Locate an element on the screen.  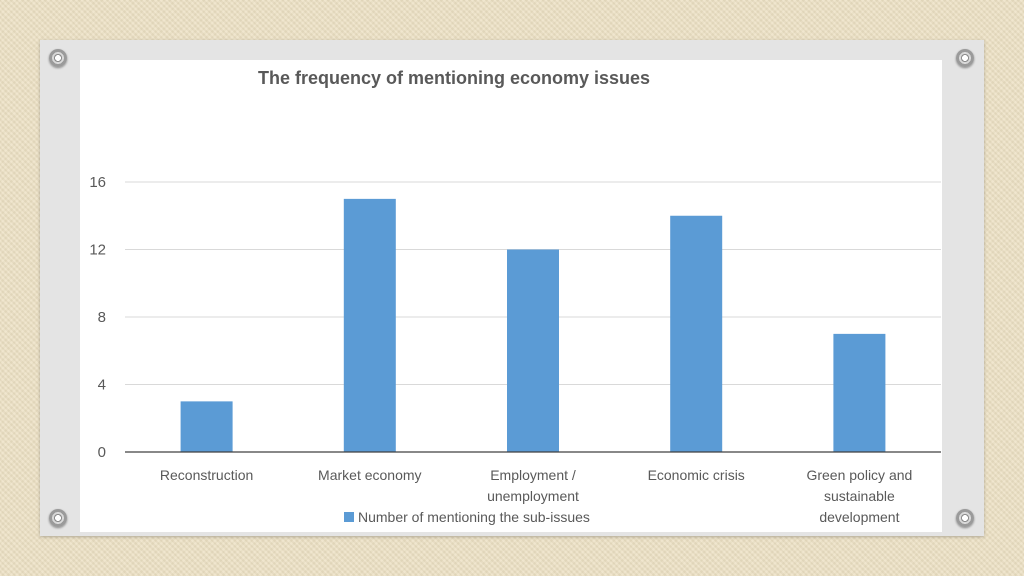
legend-label: Number of mentioning the sub-issues is located at coordinates (474, 517).